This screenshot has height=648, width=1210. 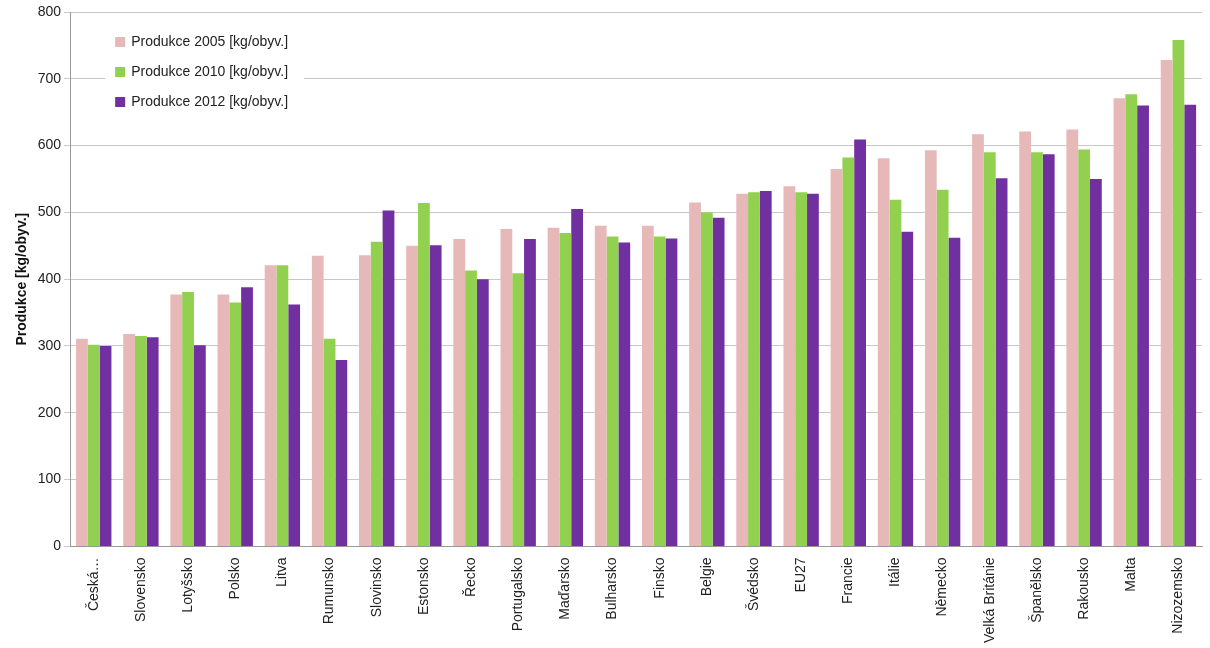 What do you see at coordinates (941, 587) in the screenshot?
I see `x-tick-label: Německo` at bounding box center [941, 587].